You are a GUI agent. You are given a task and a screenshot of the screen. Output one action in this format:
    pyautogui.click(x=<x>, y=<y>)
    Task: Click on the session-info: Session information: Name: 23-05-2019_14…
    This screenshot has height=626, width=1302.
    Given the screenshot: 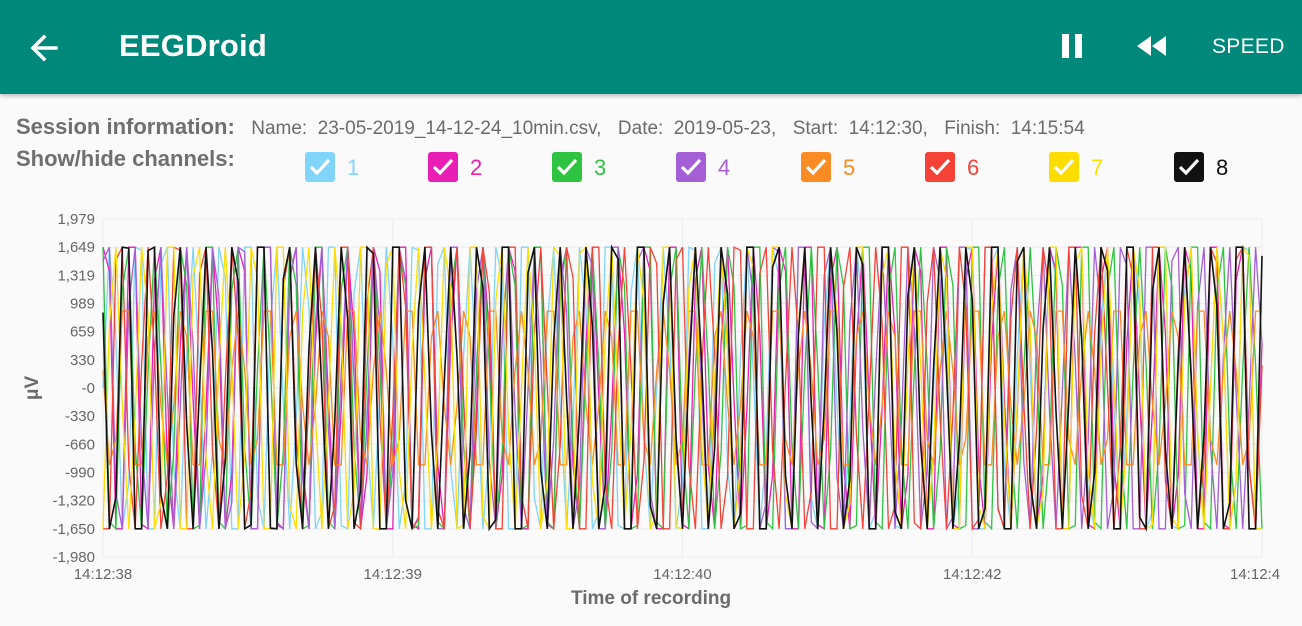 What is the action you would take?
    pyautogui.click(x=550, y=127)
    